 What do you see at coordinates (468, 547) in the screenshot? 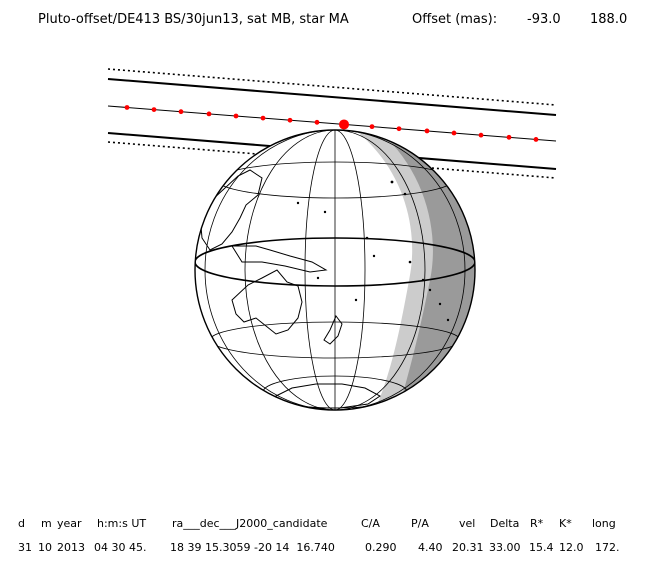
I see `value-vel: 20.31` at bounding box center [468, 547].